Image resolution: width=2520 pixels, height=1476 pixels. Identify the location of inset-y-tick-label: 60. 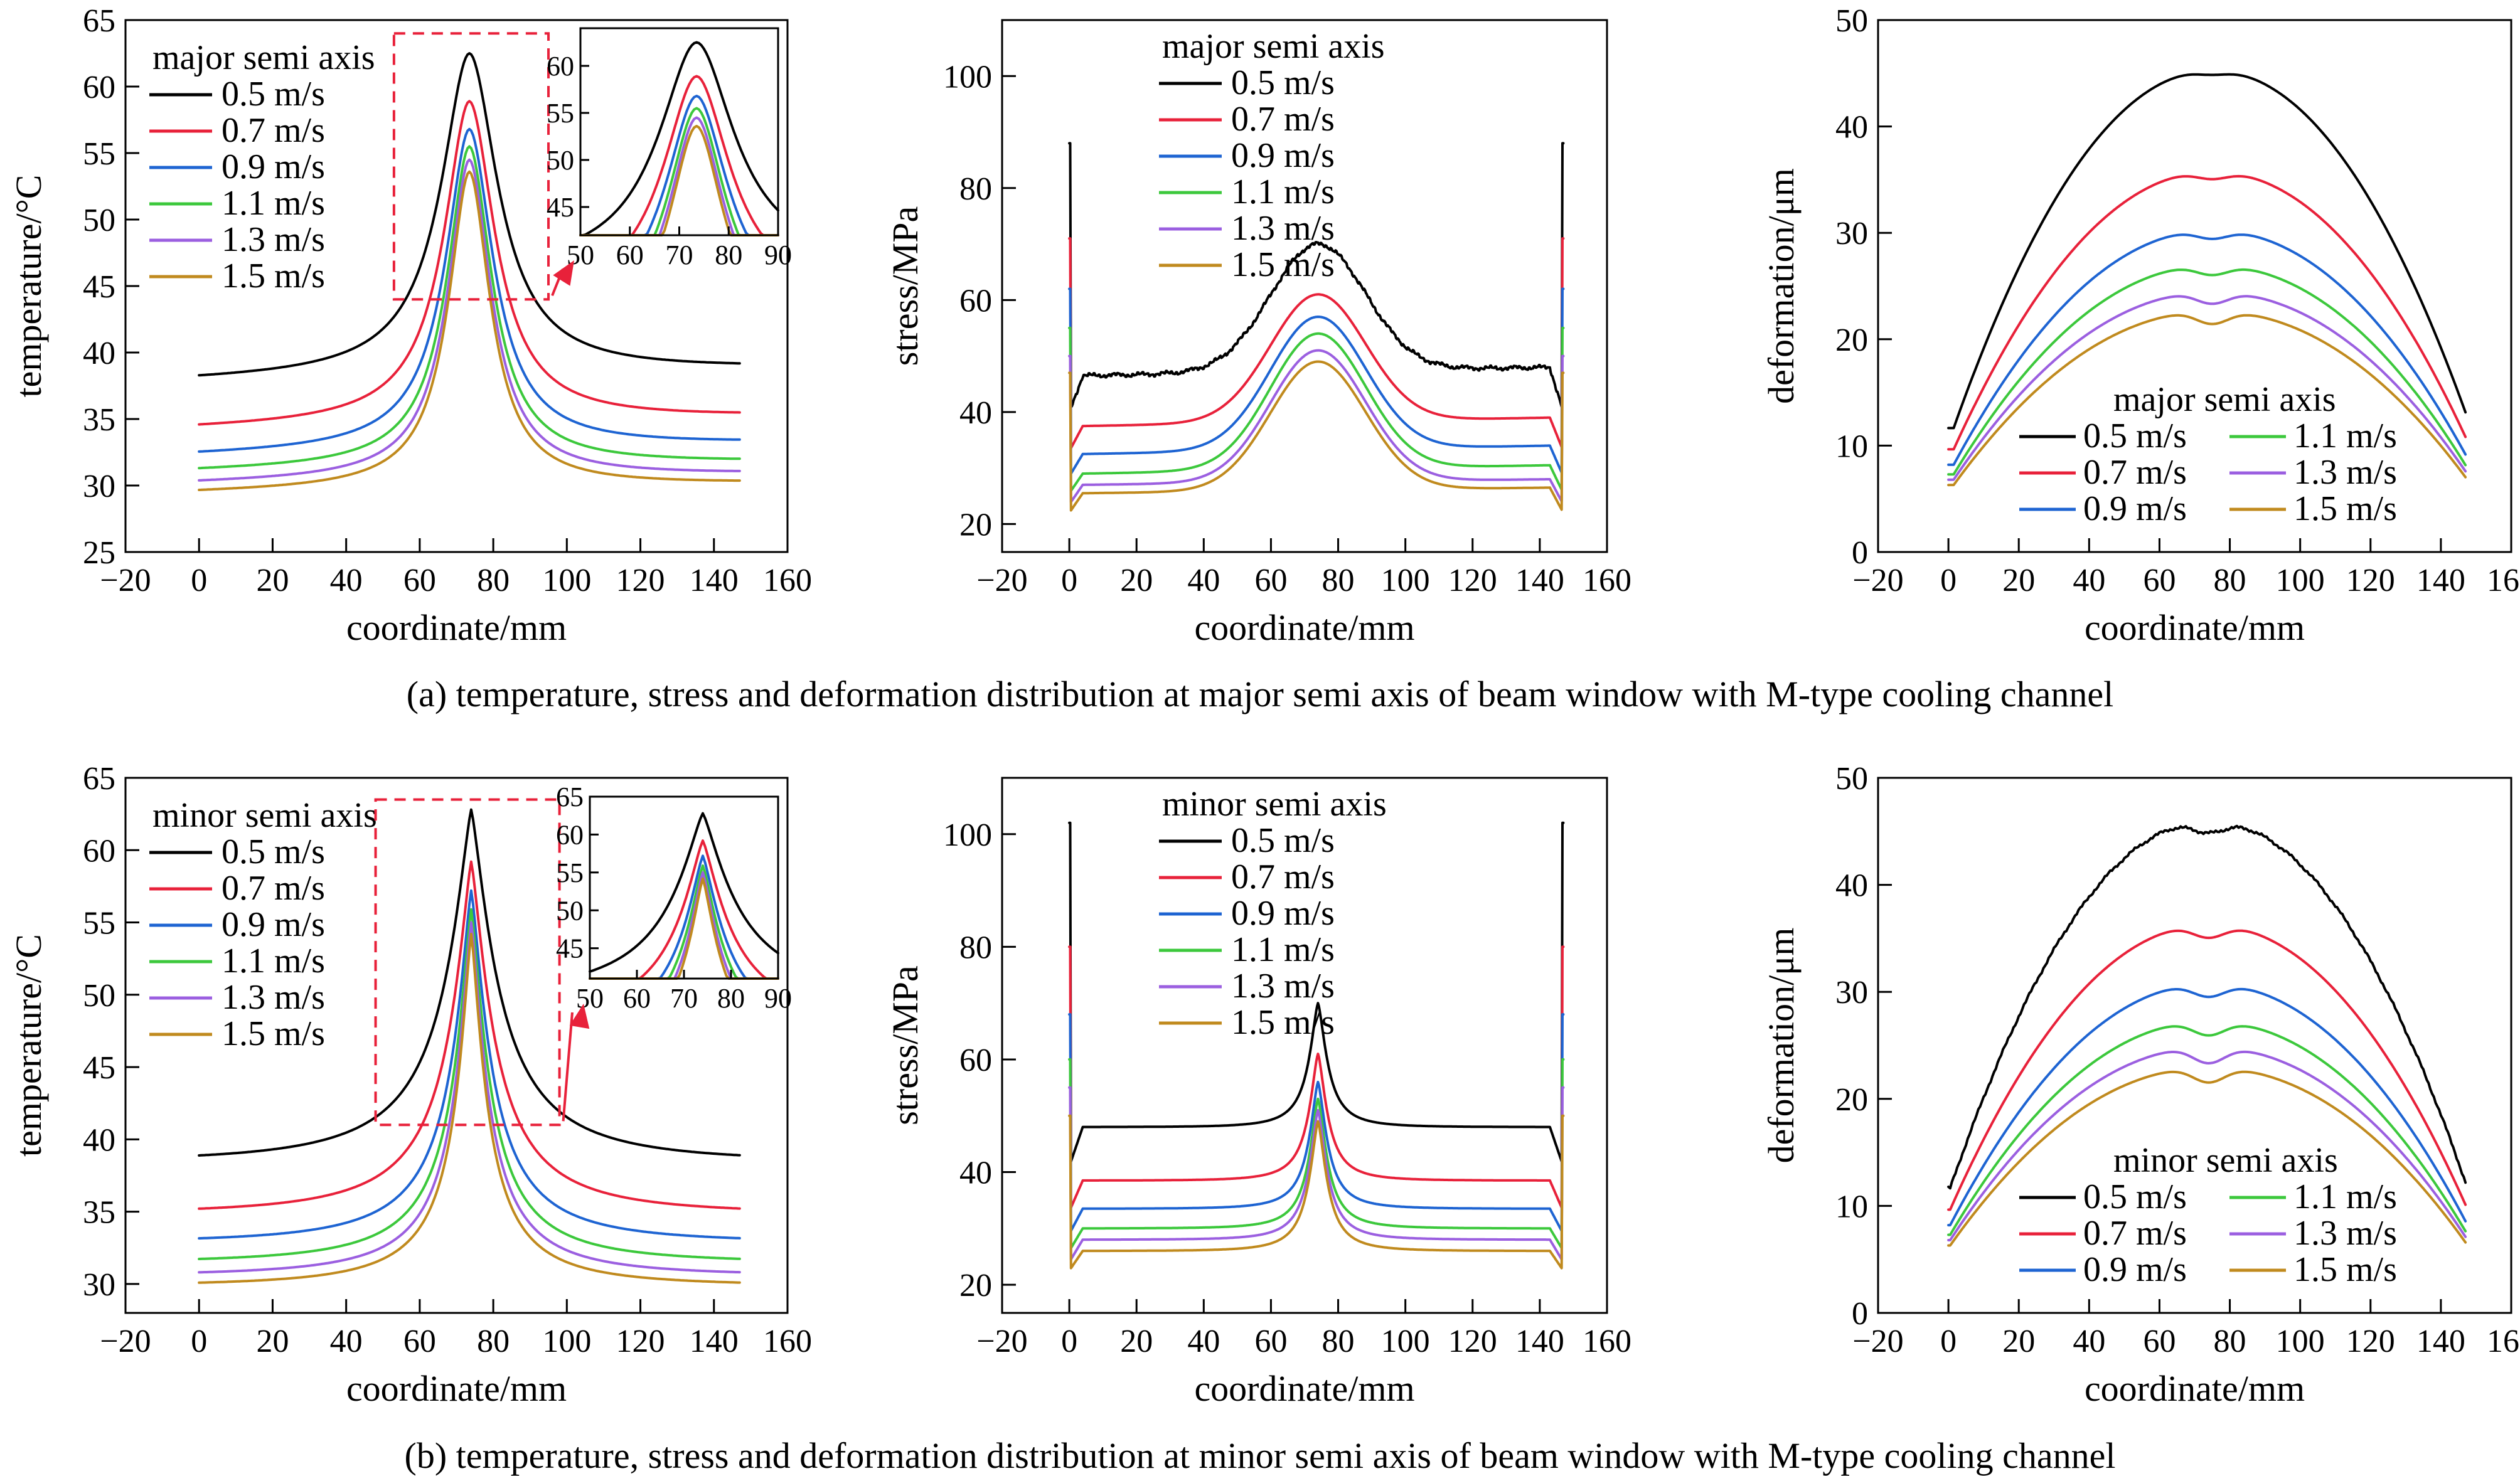
(570, 834).